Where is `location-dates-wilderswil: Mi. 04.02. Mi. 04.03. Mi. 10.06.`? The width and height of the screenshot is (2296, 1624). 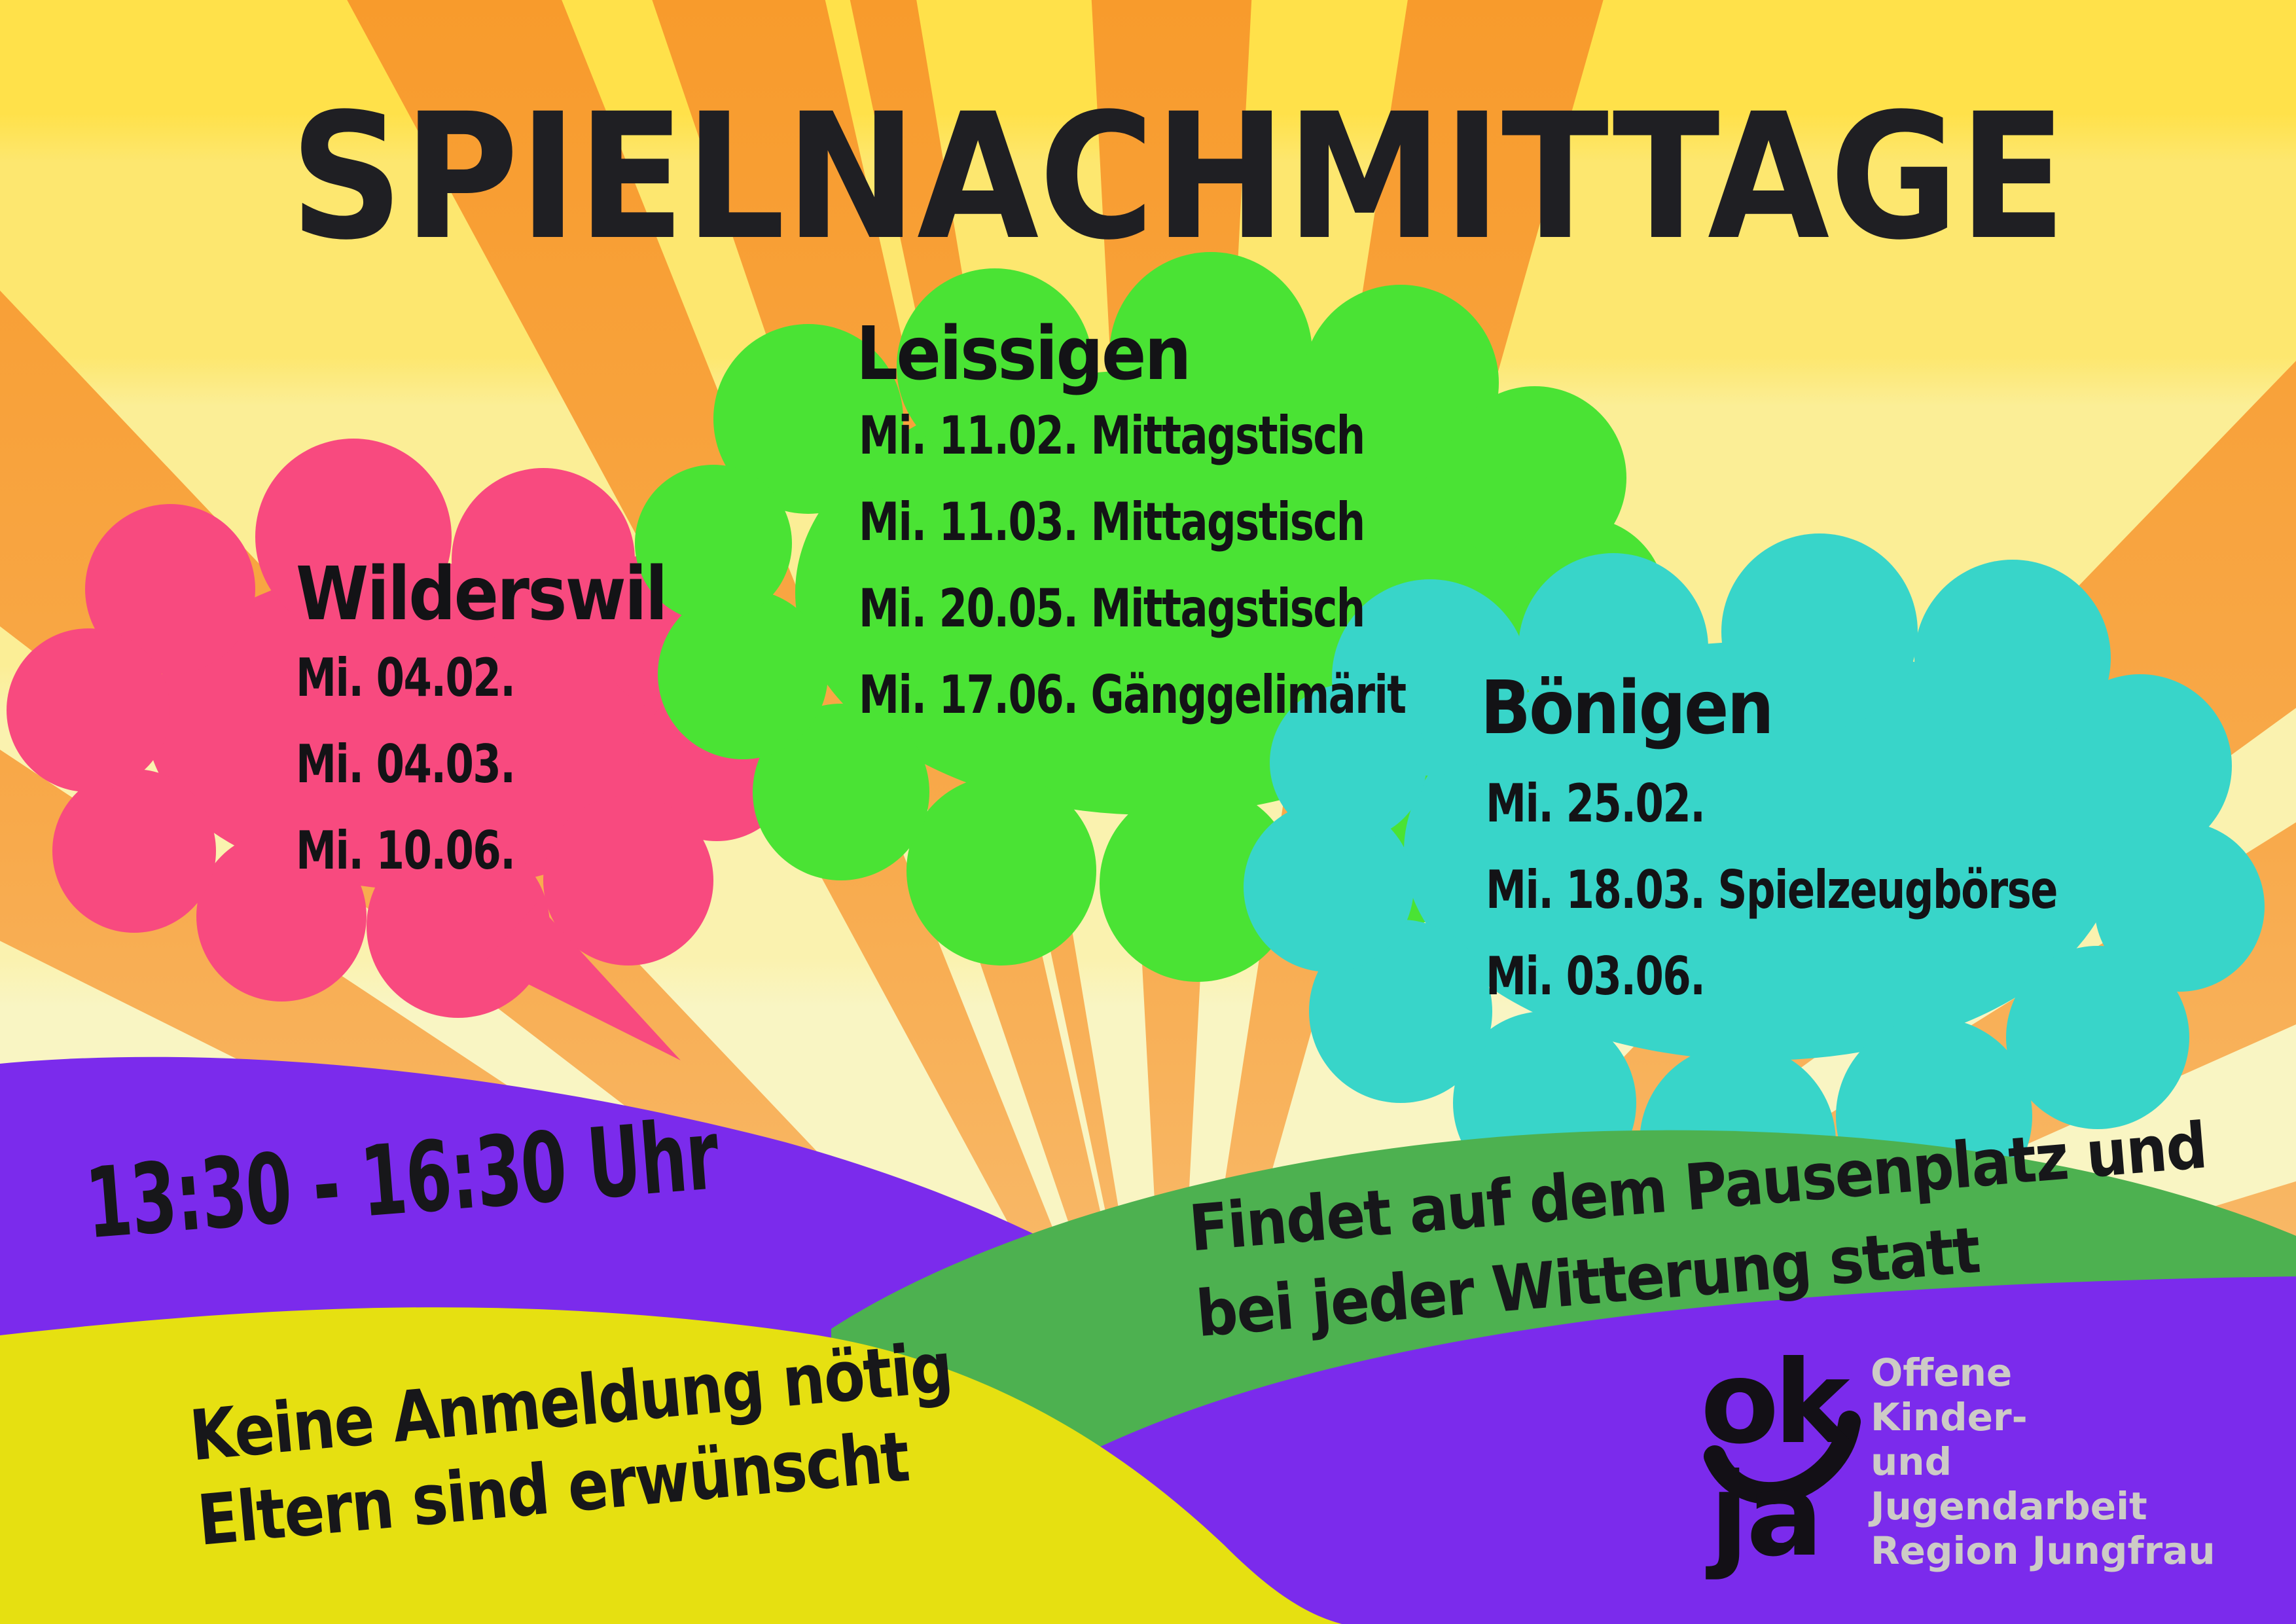 location-dates-wilderswil: Mi. 04.02. Mi. 04.03. Mi. 10.06. is located at coordinates (406, 764).